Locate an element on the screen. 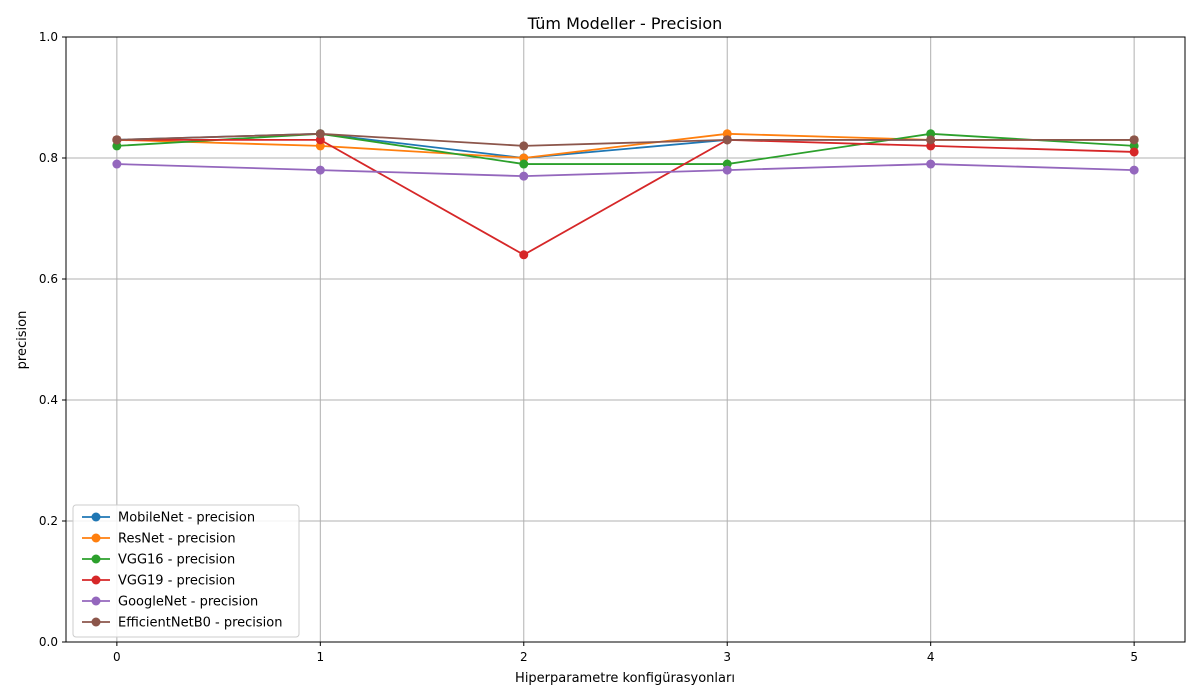 This screenshot has height=700, width=1200. x-tick-label: 5 is located at coordinates (1134, 657).